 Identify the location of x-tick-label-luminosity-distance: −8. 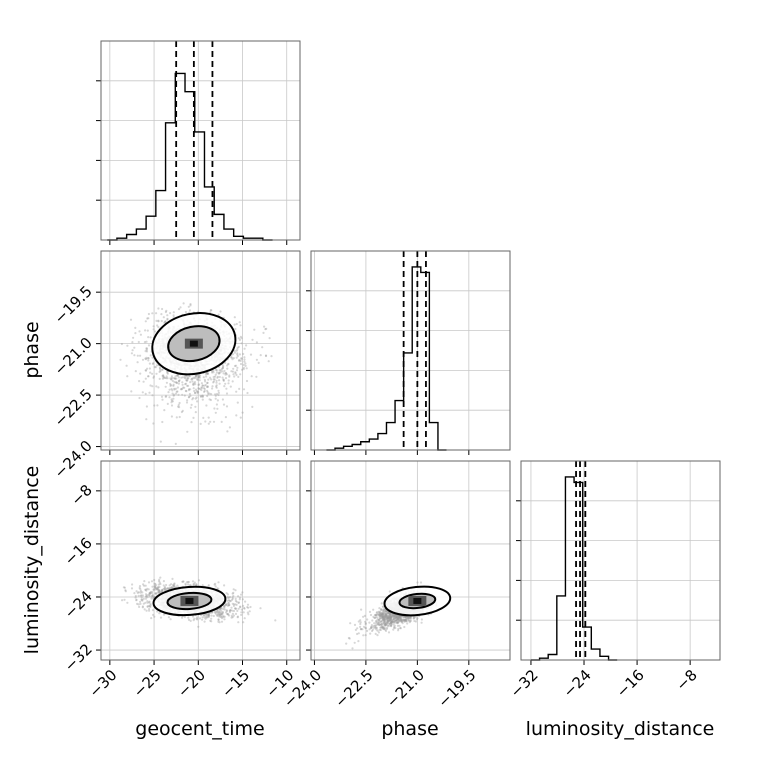
(687, 680).